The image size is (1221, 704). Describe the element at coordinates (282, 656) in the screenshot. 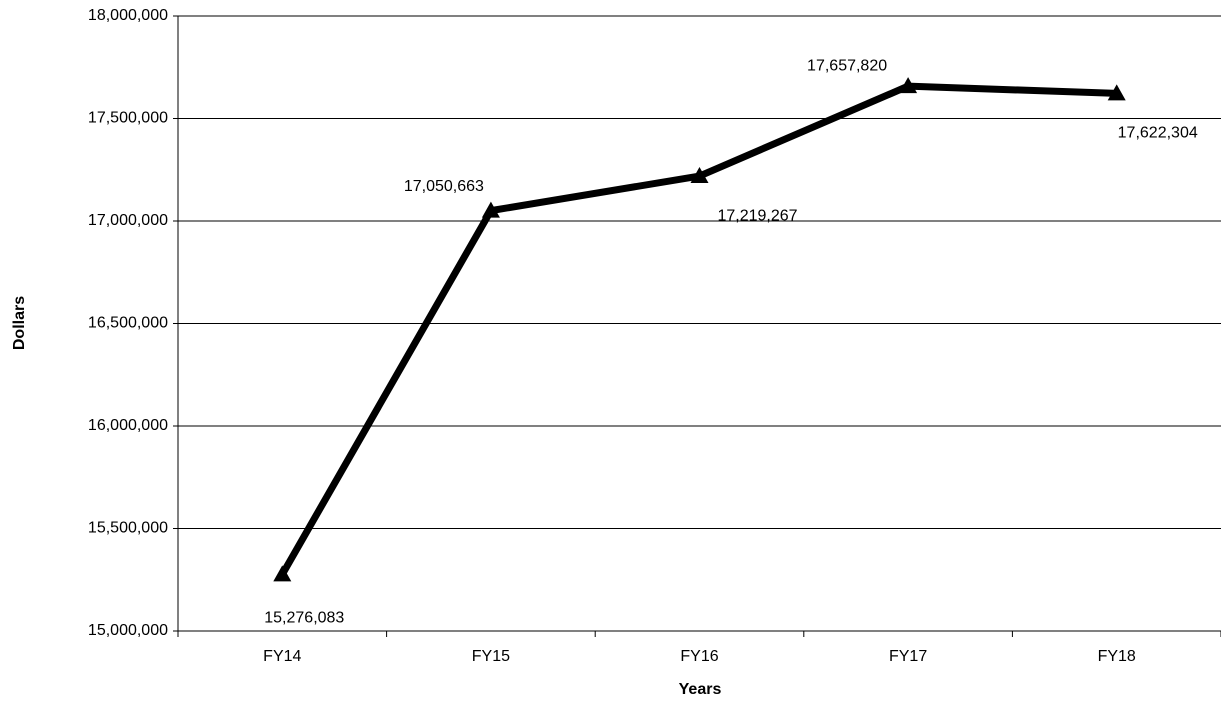

I see `x-tick-label: FY14` at that location.